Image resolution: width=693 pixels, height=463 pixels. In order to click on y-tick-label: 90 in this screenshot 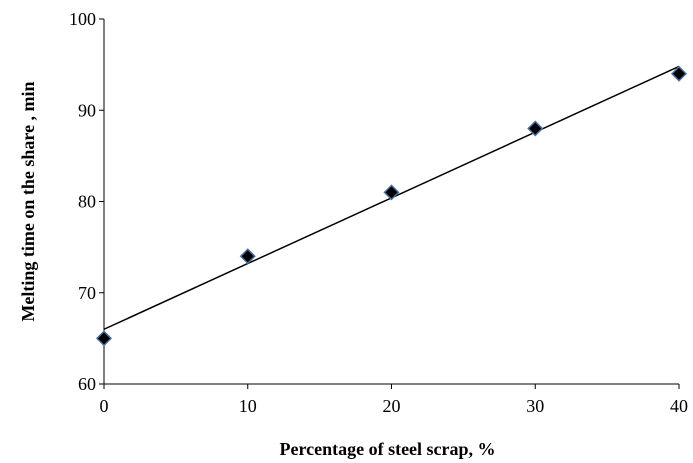, I will do `click(87, 110)`.